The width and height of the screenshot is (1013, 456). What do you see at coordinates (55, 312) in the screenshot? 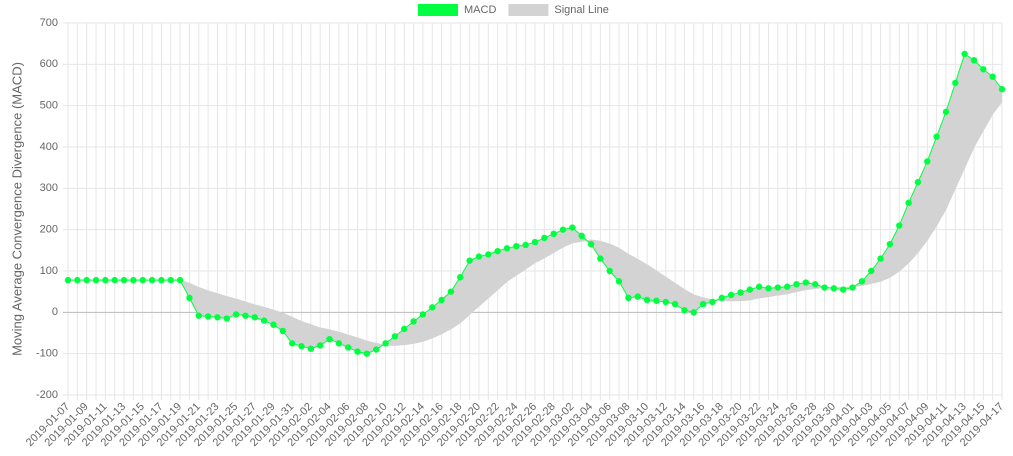
I see `y-tick-label: 0` at bounding box center [55, 312].